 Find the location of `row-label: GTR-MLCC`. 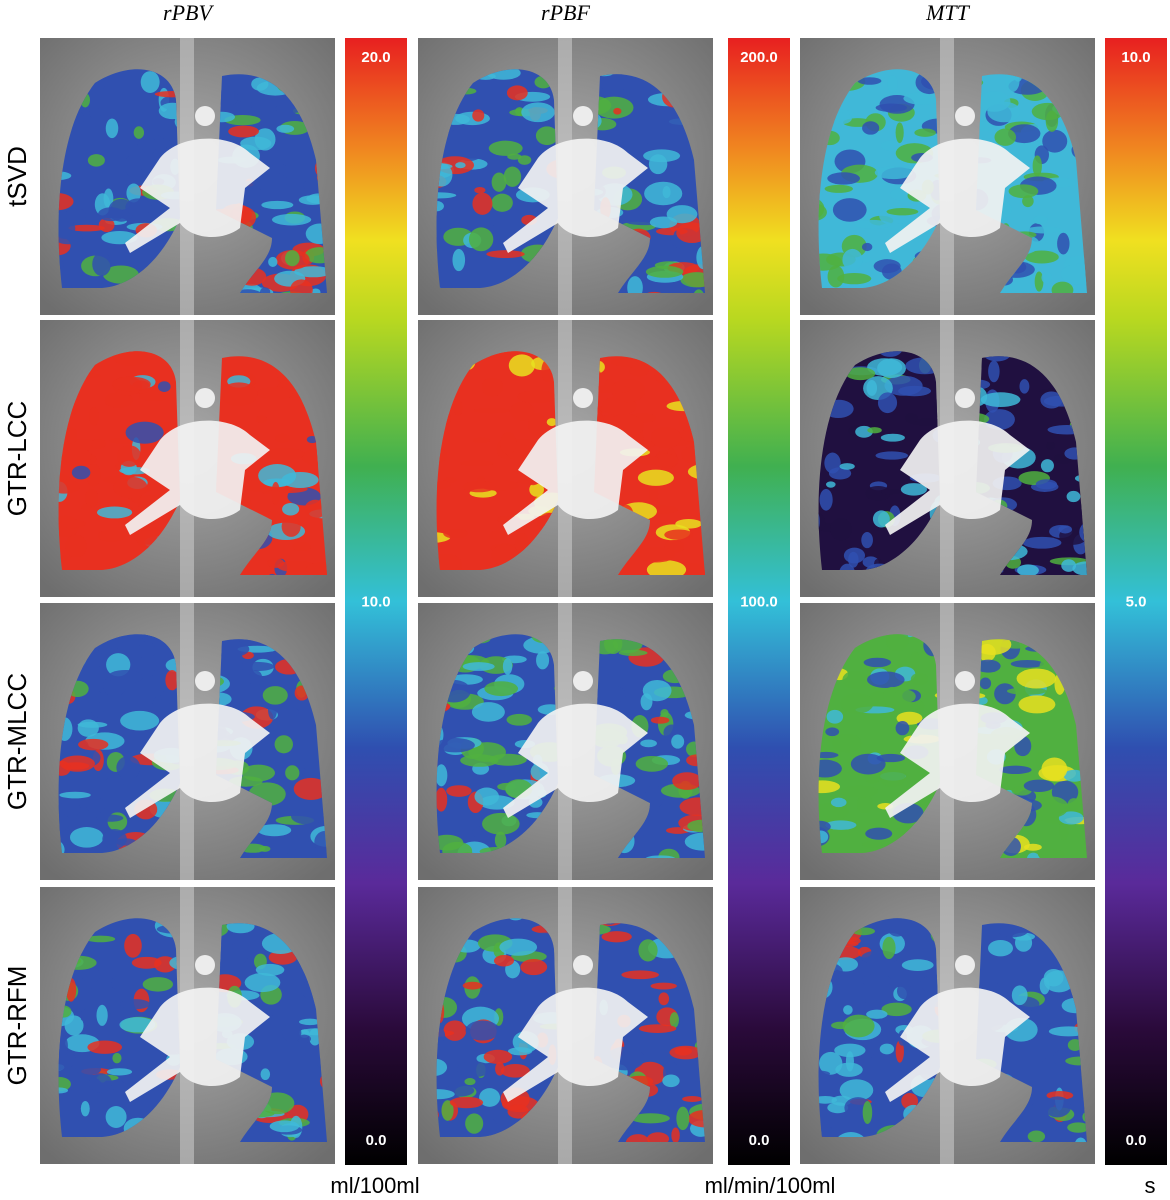

row-label: GTR-MLCC is located at coordinates (17, 741).